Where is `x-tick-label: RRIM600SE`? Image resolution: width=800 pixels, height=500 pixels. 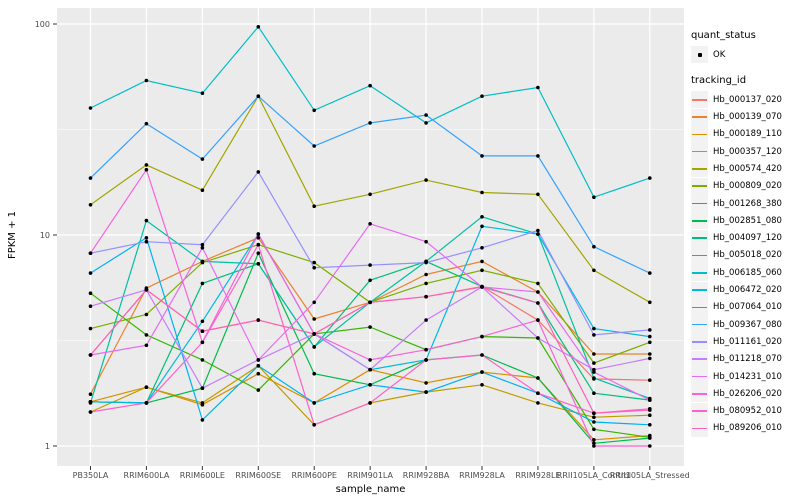 x-tick-label: RRIM600SE is located at coordinates (258, 475).